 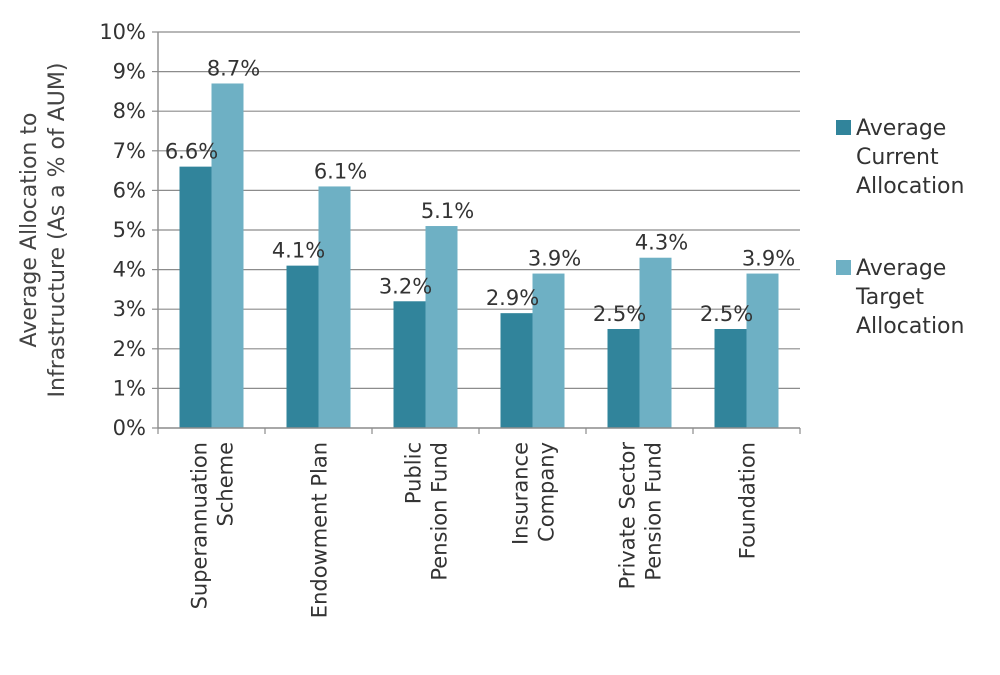 What do you see at coordinates (405, 286) in the screenshot?
I see `data-label: 3.2%` at bounding box center [405, 286].